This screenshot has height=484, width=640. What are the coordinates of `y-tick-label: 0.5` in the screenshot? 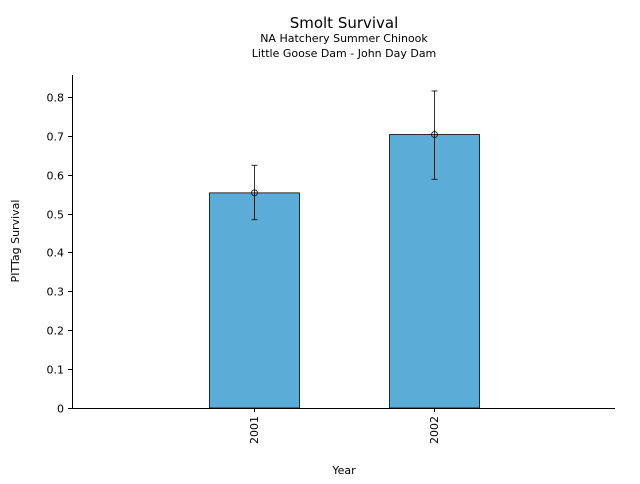 It's located at (56, 215).